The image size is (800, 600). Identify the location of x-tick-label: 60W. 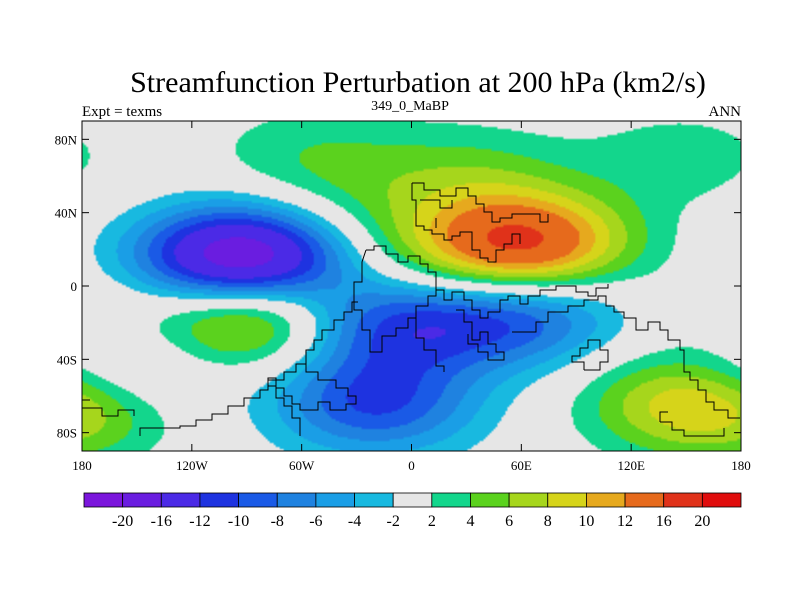
(302, 465).